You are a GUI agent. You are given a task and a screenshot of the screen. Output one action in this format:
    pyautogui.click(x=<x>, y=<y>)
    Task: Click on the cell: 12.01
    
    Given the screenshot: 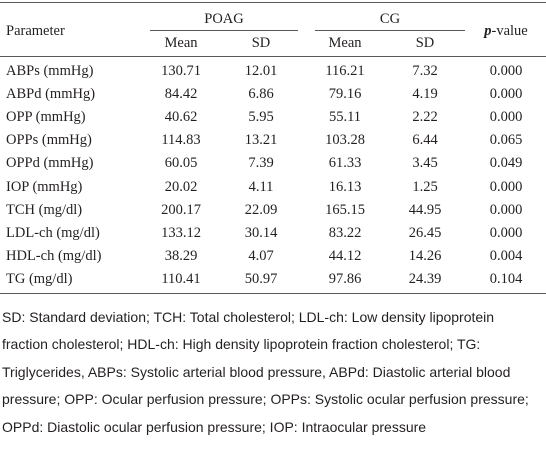 What is the action you would take?
    pyautogui.click(x=261, y=71)
    